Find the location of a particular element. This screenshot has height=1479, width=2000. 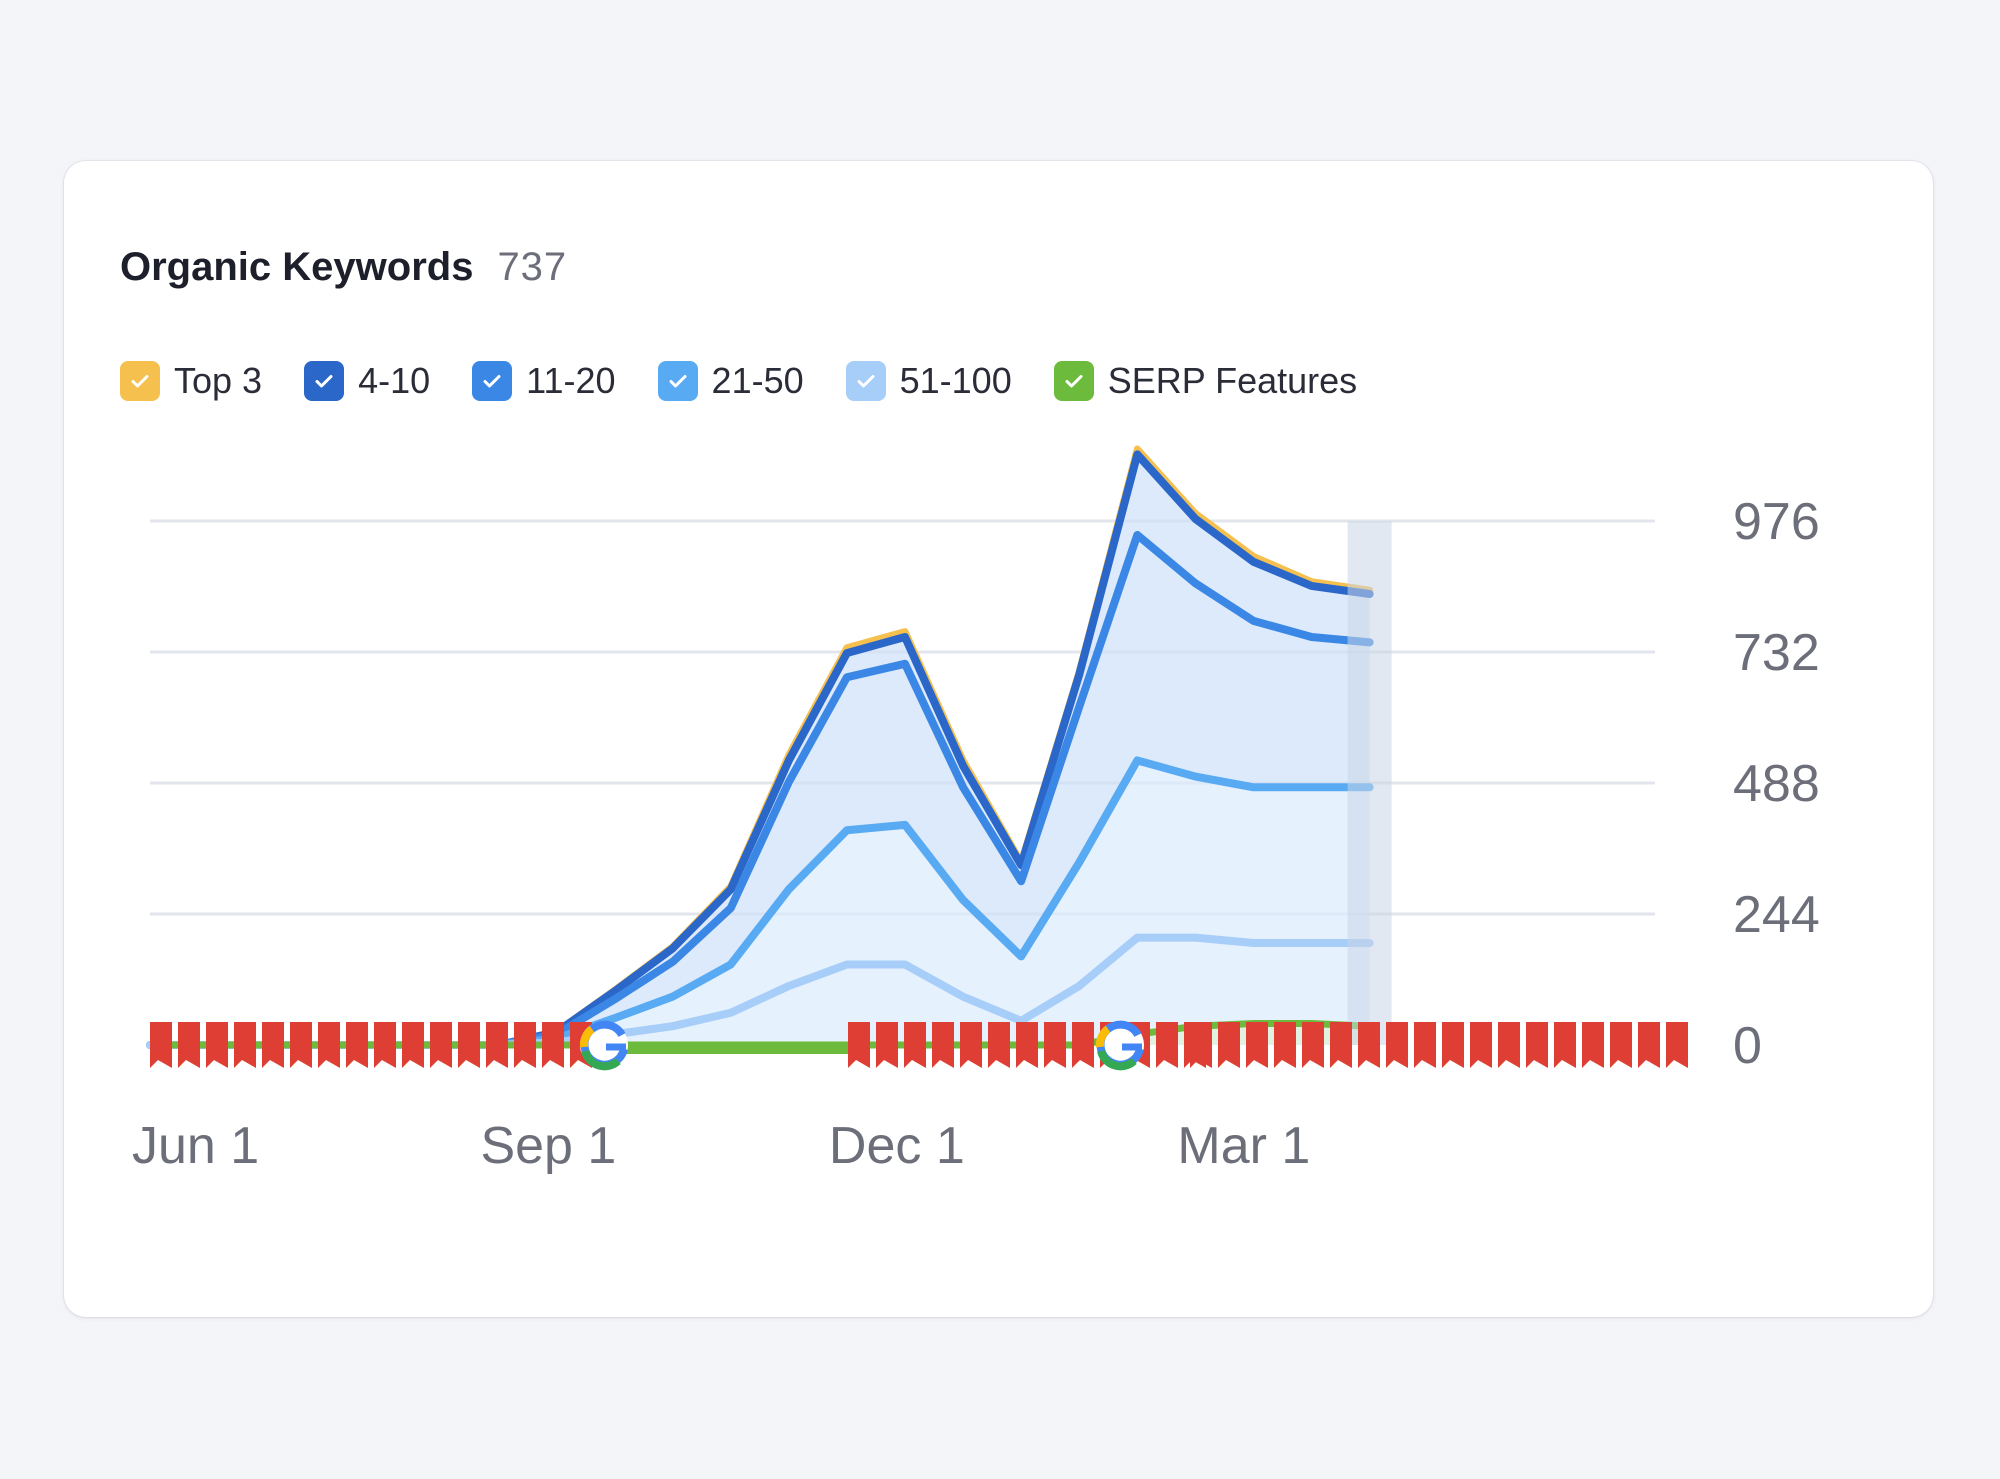

legend-item-4-10: 4-10 is located at coordinates (367, 381).